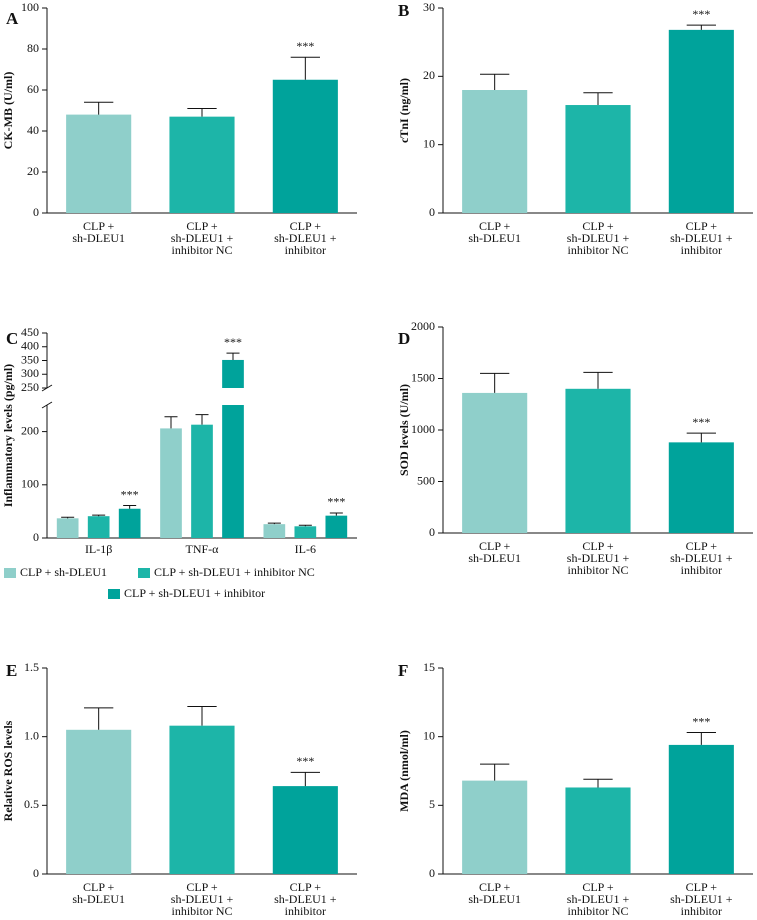  Describe the element at coordinates (423, 377) in the screenshot. I see `y-tick-label: 1500` at that location.